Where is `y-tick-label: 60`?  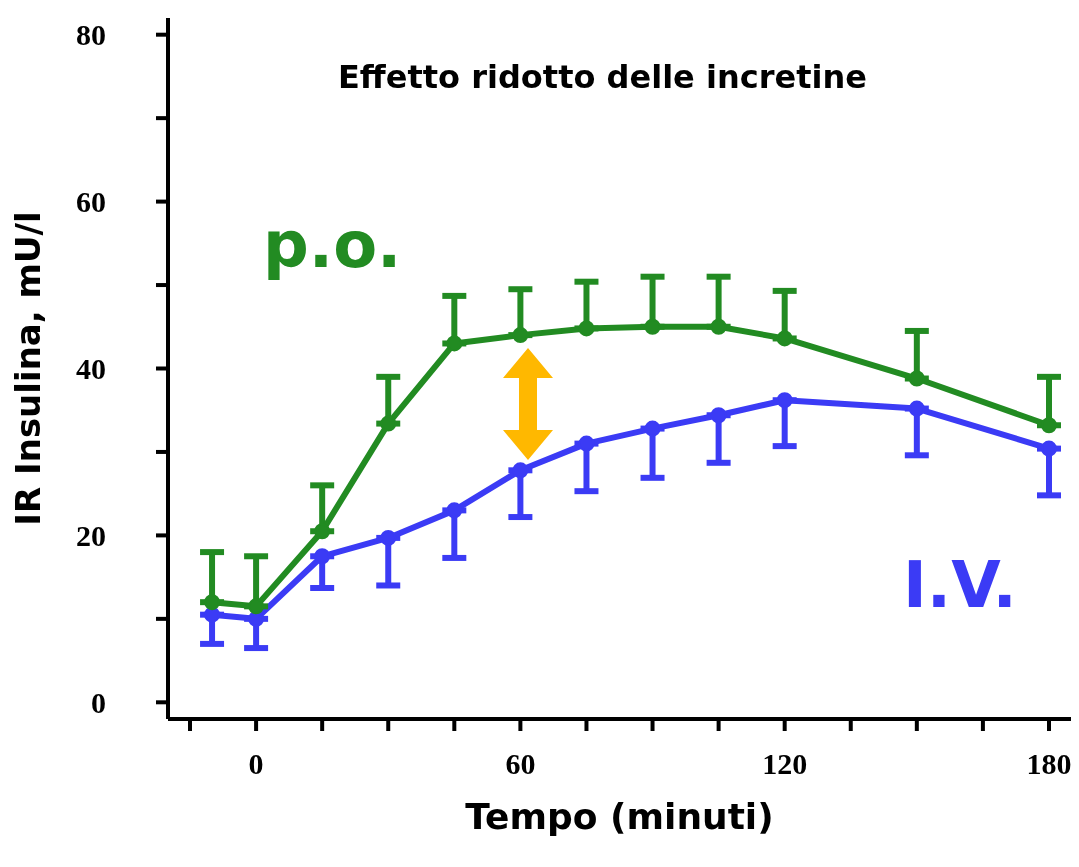 y-tick-label: 60 is located at coordinates (91, 202).